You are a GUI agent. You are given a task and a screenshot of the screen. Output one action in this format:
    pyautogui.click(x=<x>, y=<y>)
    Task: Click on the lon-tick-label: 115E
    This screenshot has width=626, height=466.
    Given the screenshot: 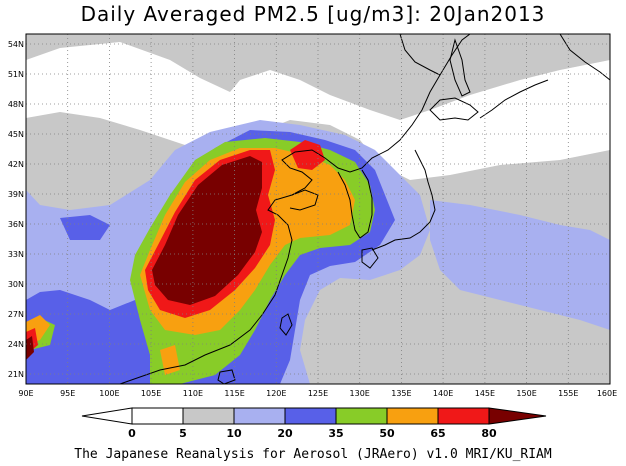 What is the action you would take?
    pyautogui.click(x=234, y=393)
    